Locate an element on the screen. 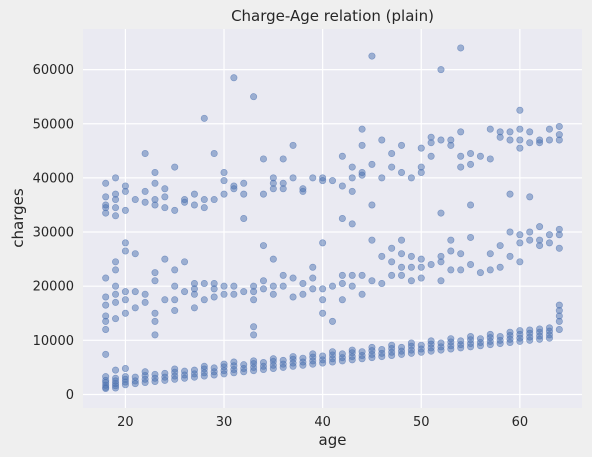 This screenshot has width=592, height=457. x-tick-label: 40 is located at coordinates (322, 422).